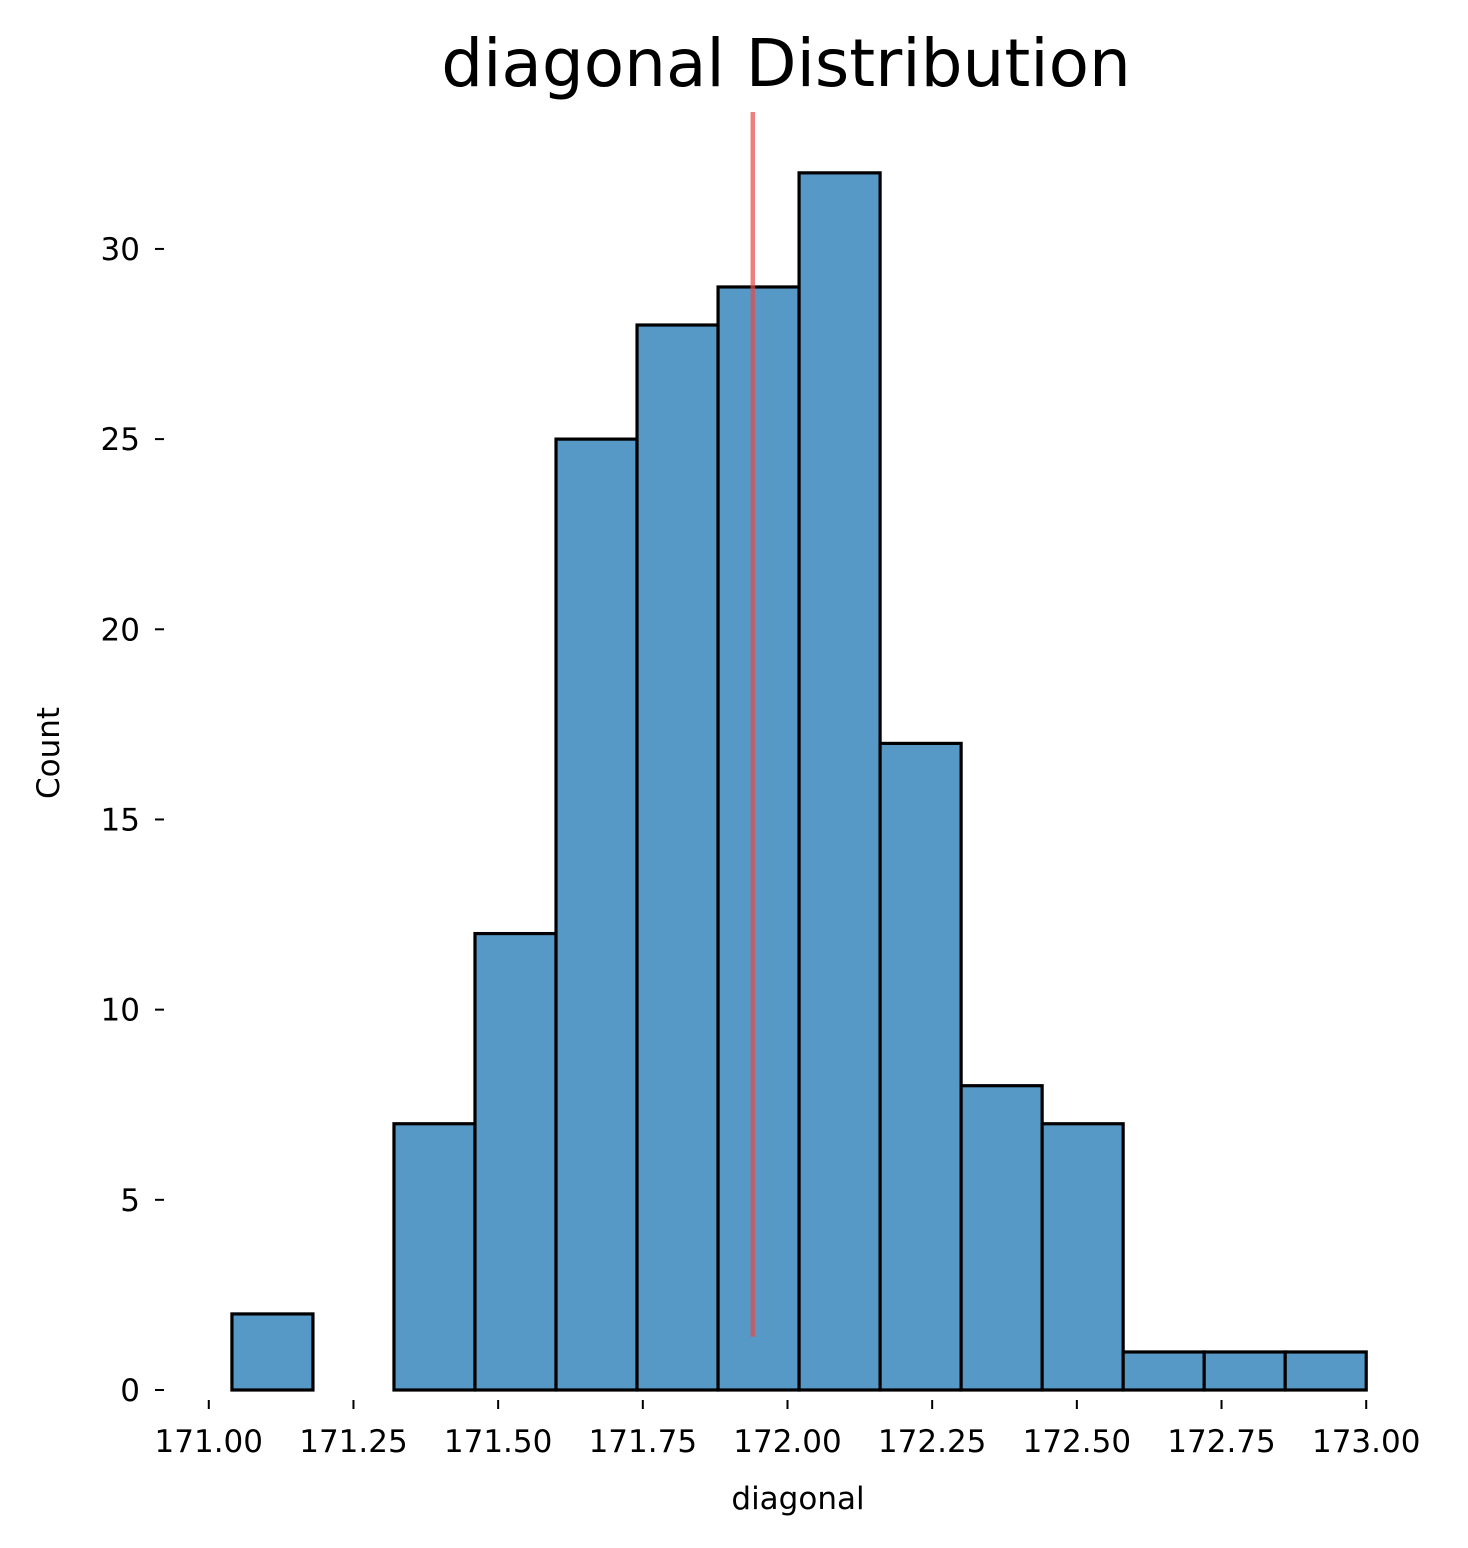  What do you see at coordinates (49, 753) in the screenshot?
I see `y-axis-label: Count` at bounding box center [49, 753].